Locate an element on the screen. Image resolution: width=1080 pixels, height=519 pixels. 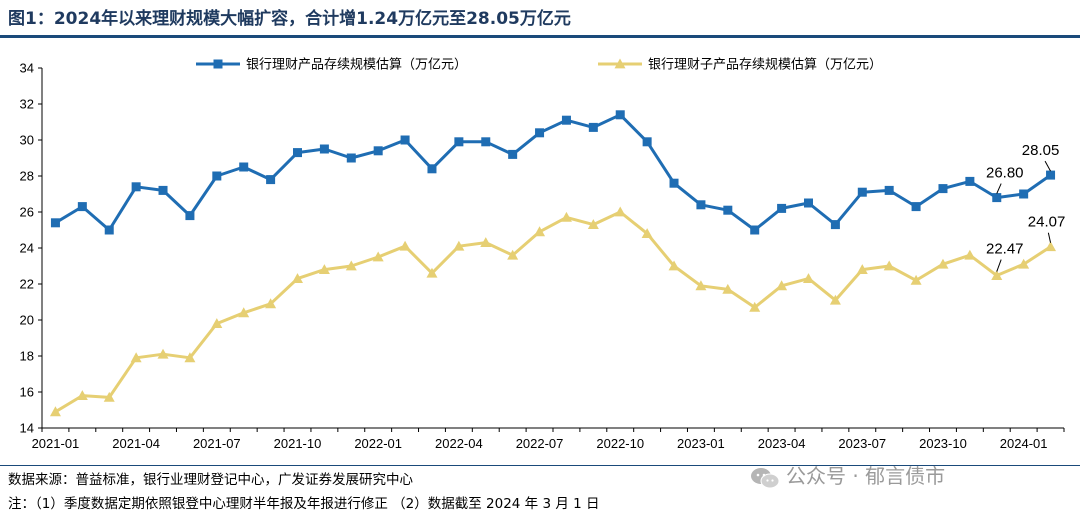
x-tick-label: 2023-04 is located at coordinates (782, 443).